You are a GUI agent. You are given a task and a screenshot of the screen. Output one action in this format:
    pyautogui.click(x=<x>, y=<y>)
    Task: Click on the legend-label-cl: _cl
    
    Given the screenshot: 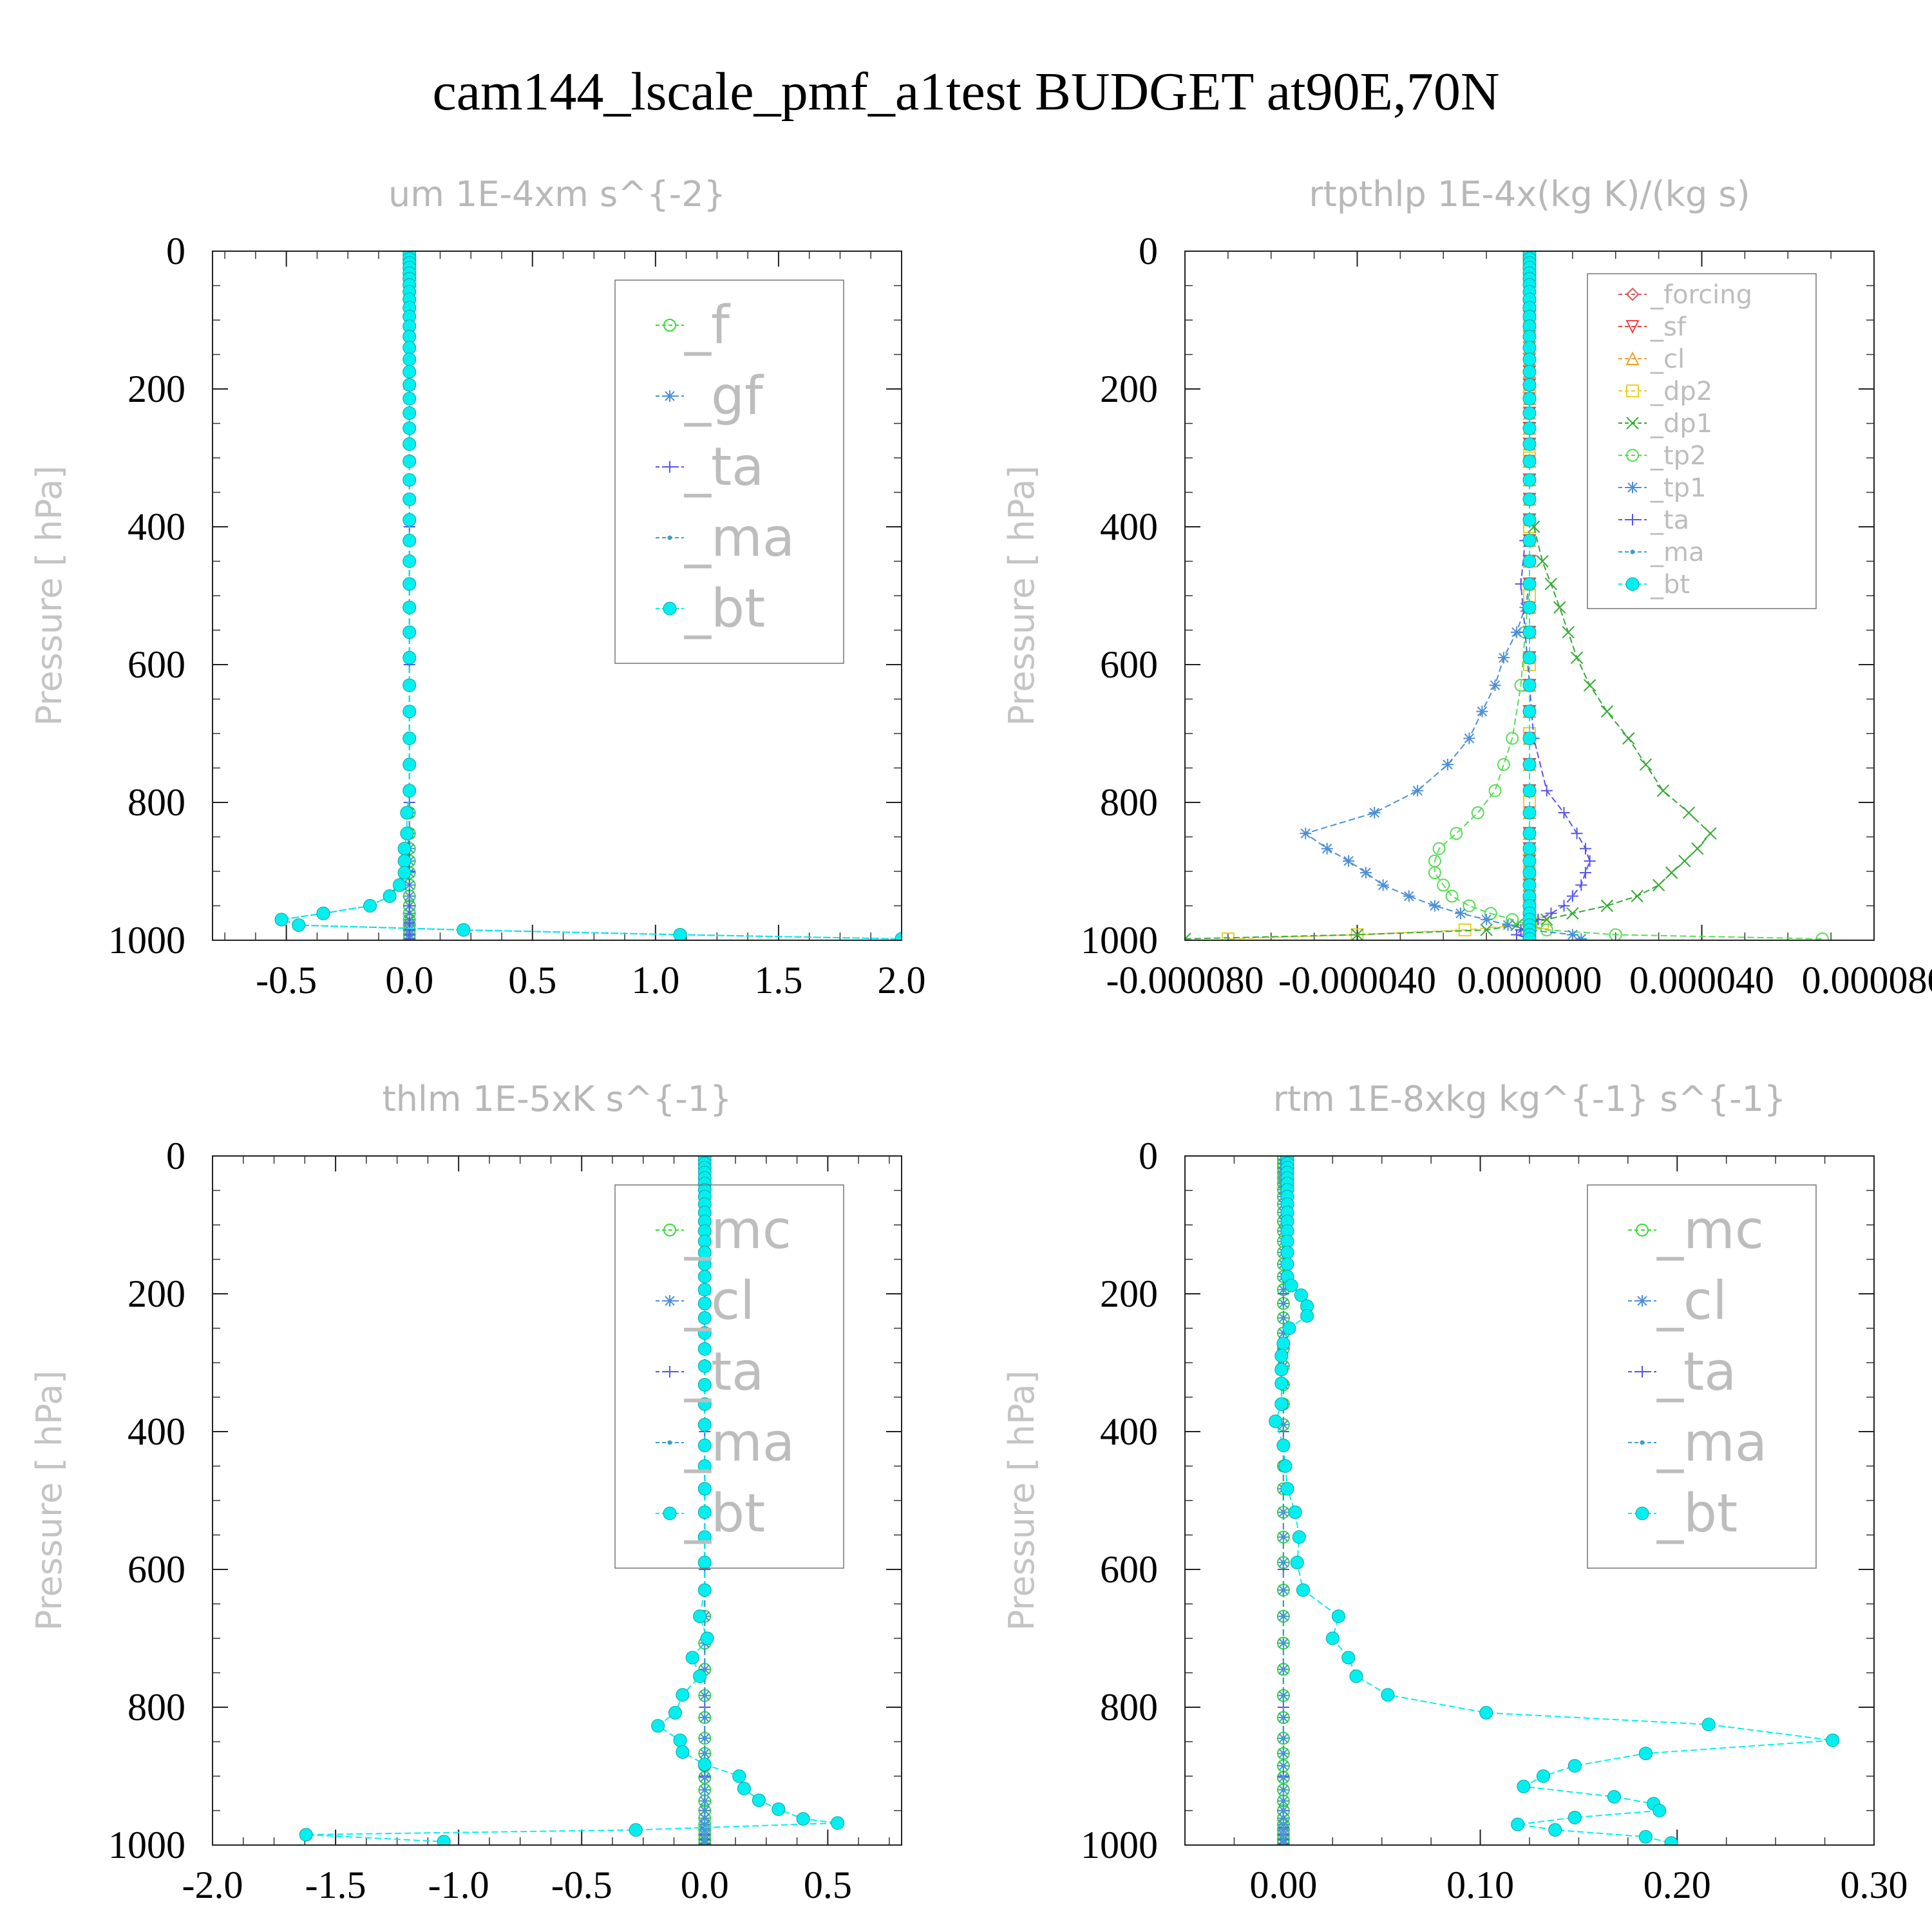 What is the action you would take?
    pyautogui.click(x=1667, y=359)
    